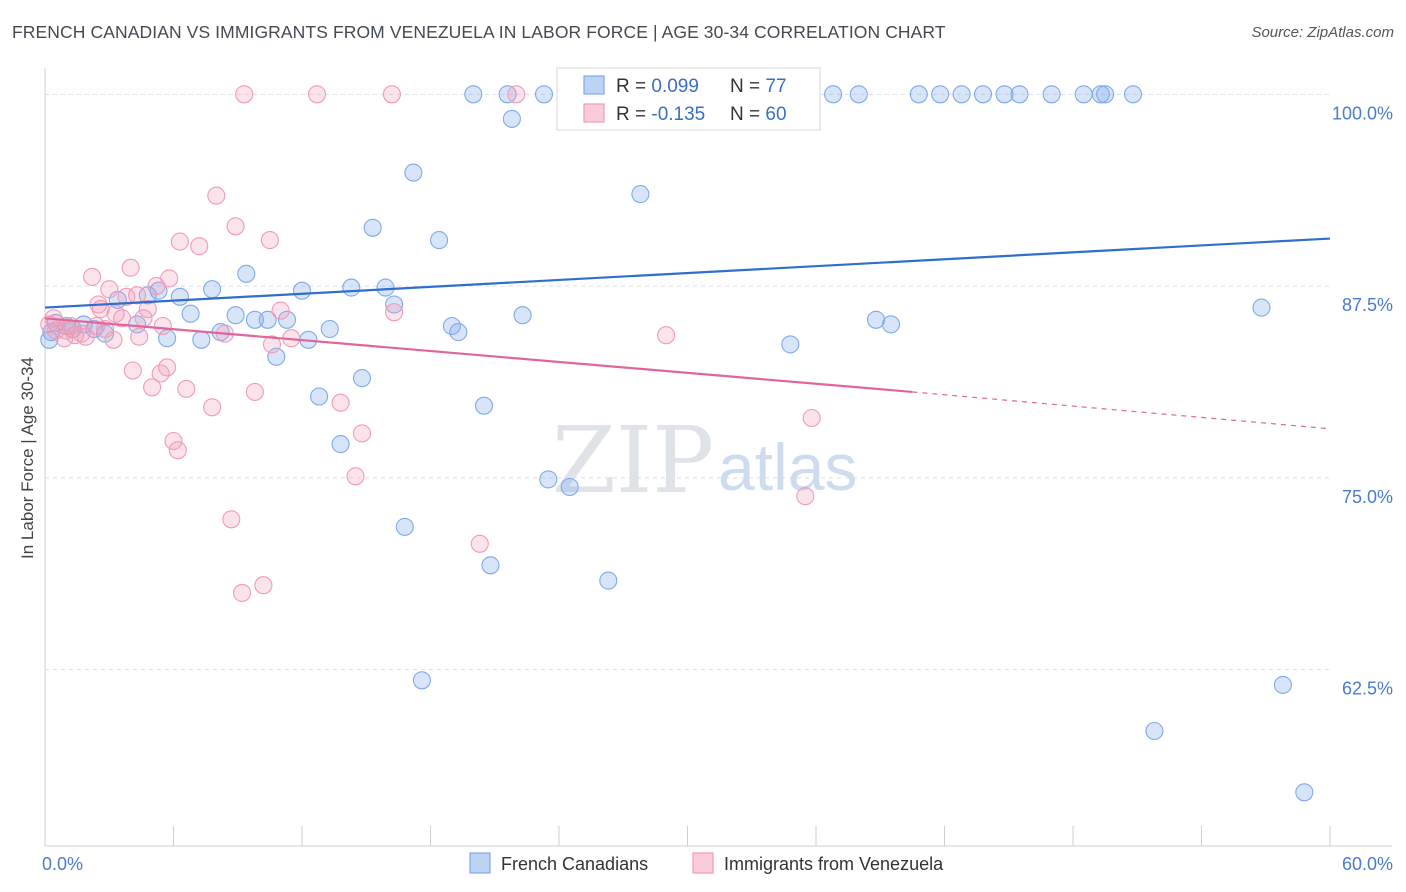  I want to click on watermark: ZIP atlas, so click(704, 460).